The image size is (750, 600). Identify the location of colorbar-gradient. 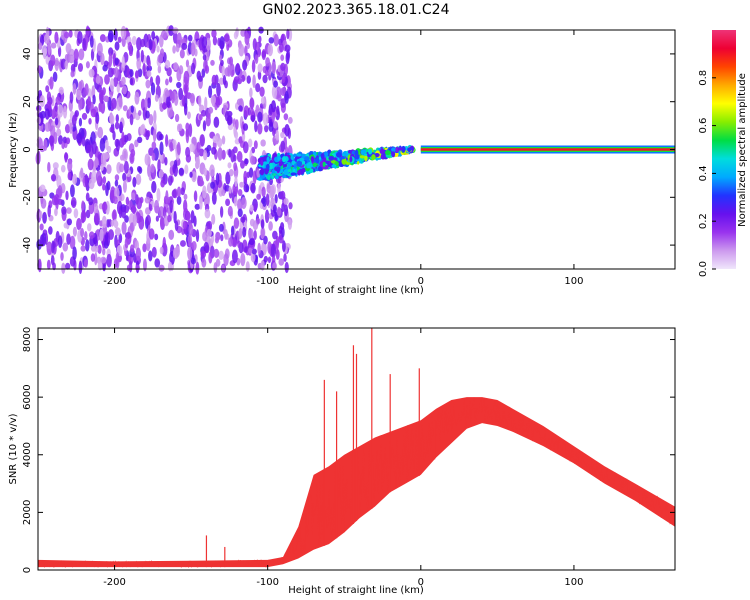
(724, 149).